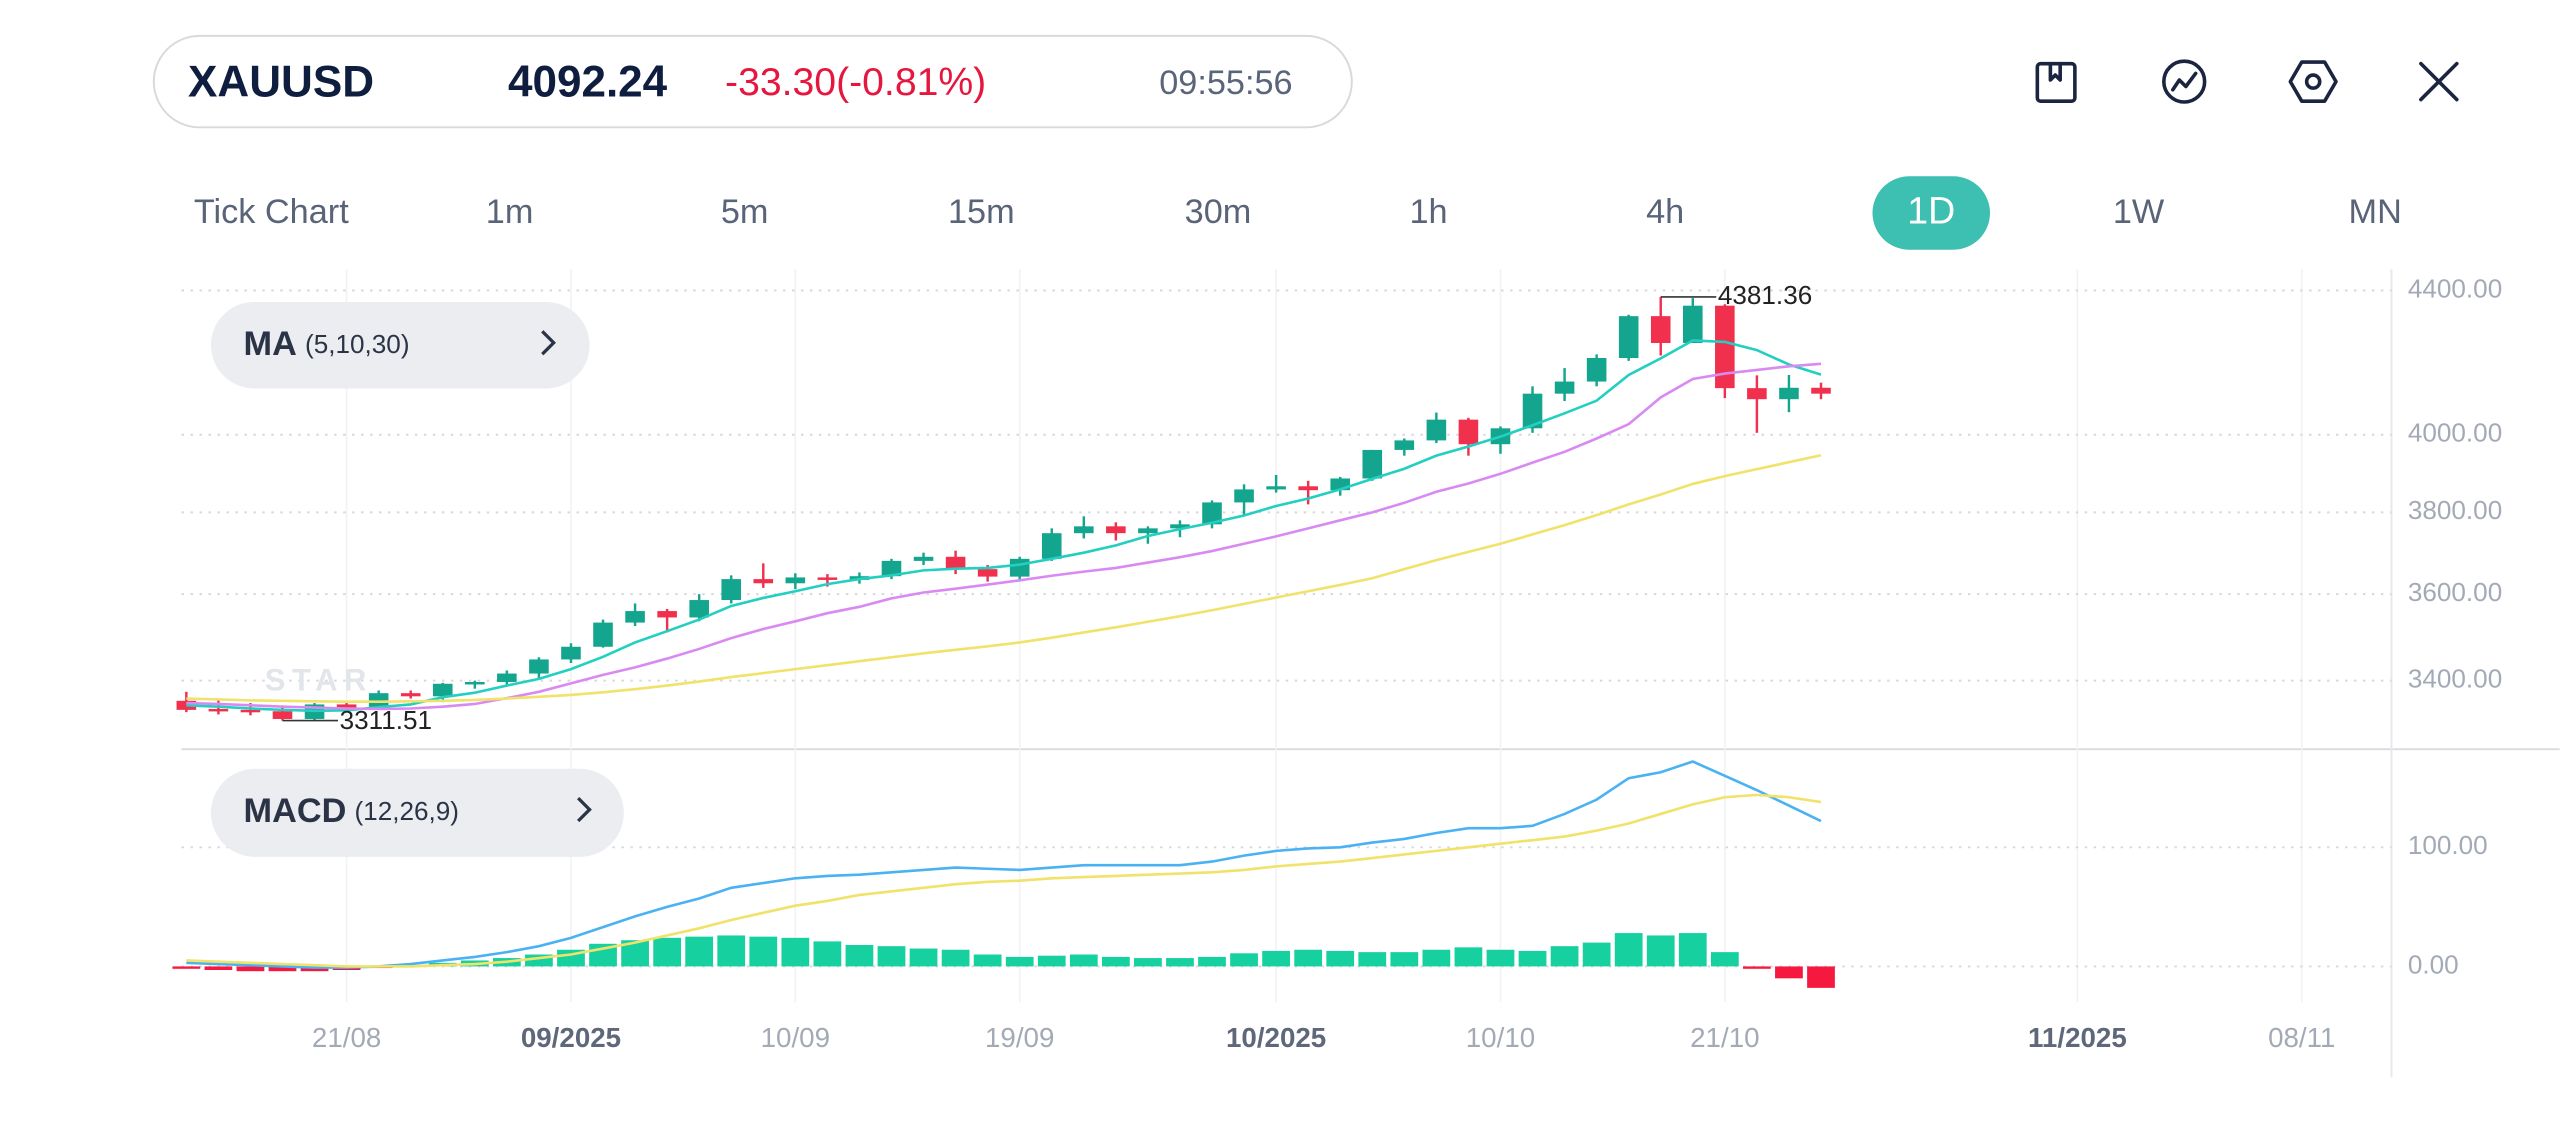  Describe the element at coordinates (548, 343) in the screenshot. I see `ma-chevron` at that location.